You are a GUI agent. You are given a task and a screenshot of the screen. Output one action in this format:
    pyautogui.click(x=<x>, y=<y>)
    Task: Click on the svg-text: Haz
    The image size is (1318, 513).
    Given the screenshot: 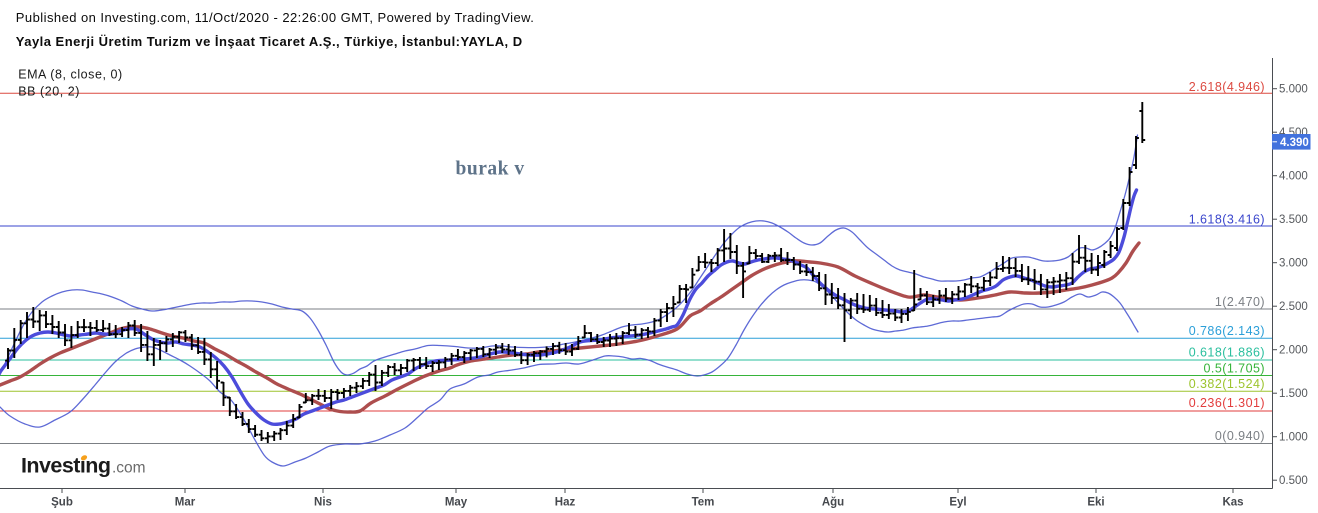 What is the action you would take?
    pyautogui.click(x=565, y=503)
    